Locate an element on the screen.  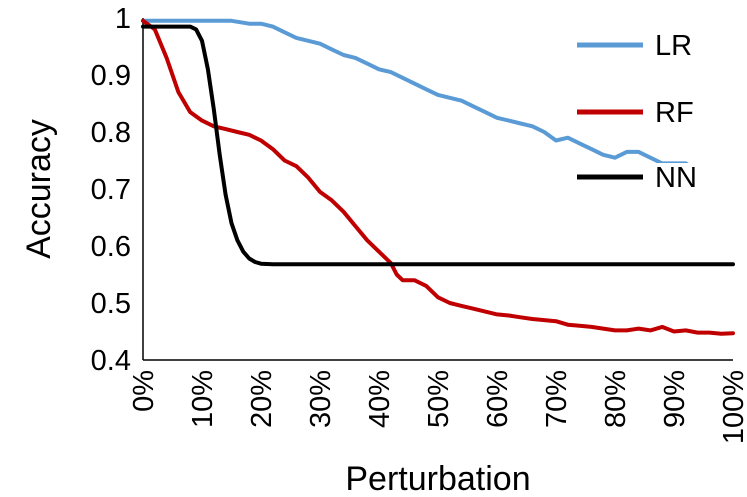
x-tick-label: 30% is located at coordinates (321, 399).